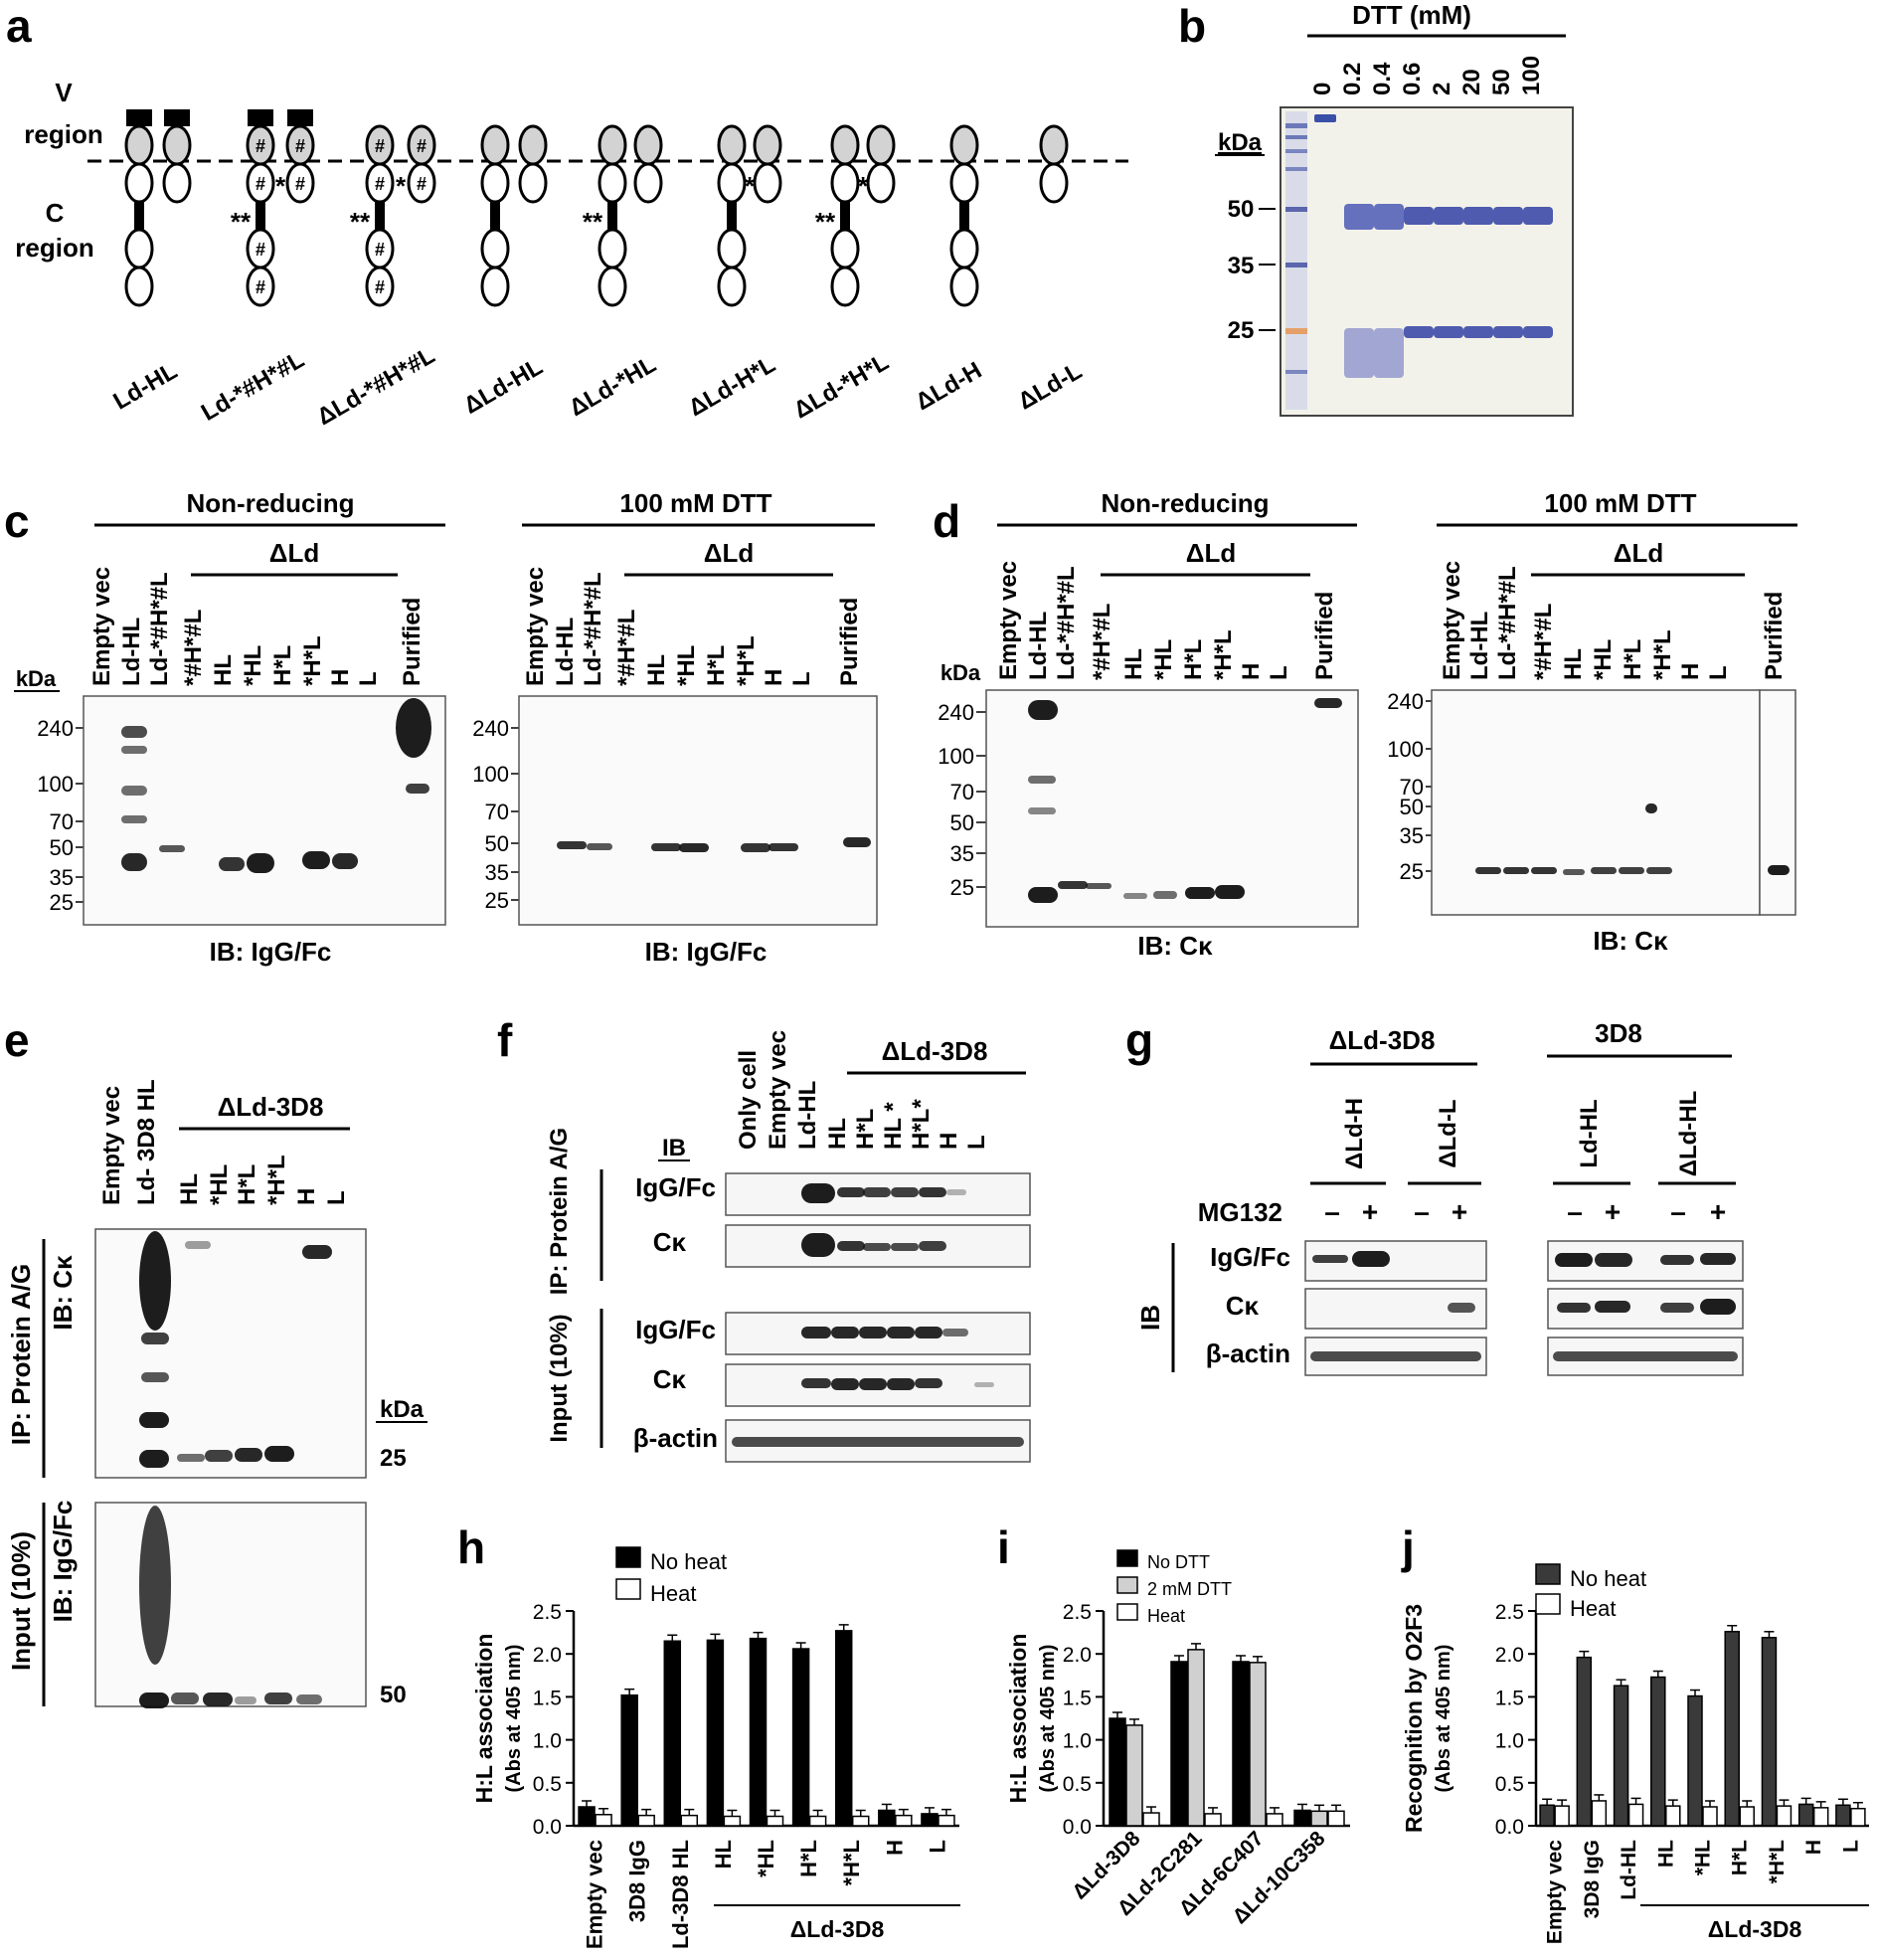  I want to click on construct-label-9: ΔLd-L, so click(1050, 387).